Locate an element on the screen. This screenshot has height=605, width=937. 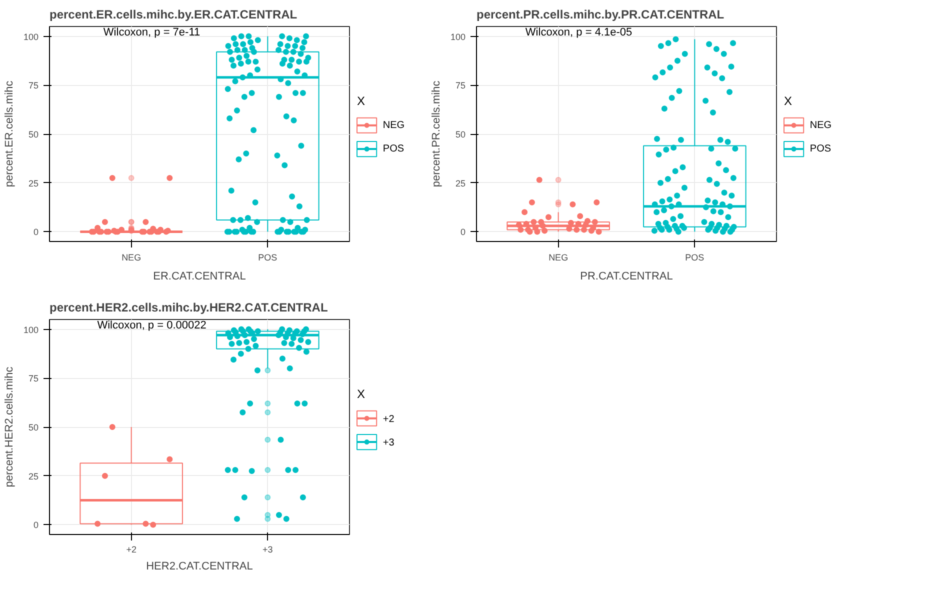
annotation: Wilcoxon, p = 4.1e-05 is located at coordinates (578, 32).